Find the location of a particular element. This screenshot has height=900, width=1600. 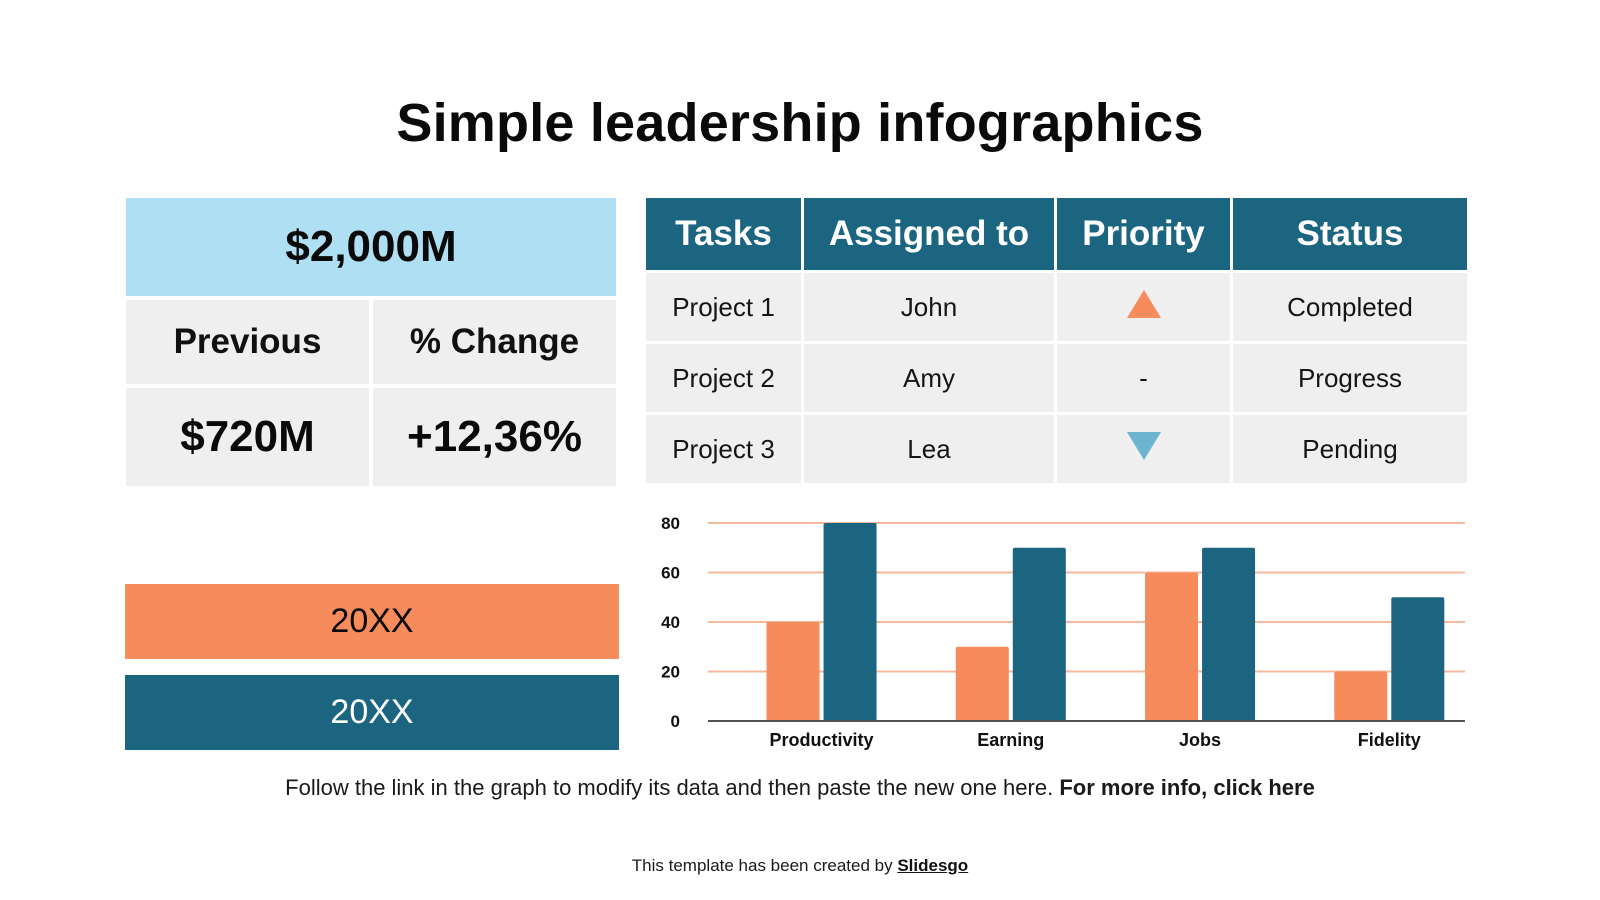

task-status: Pending is located at coordinates (1350, 449).